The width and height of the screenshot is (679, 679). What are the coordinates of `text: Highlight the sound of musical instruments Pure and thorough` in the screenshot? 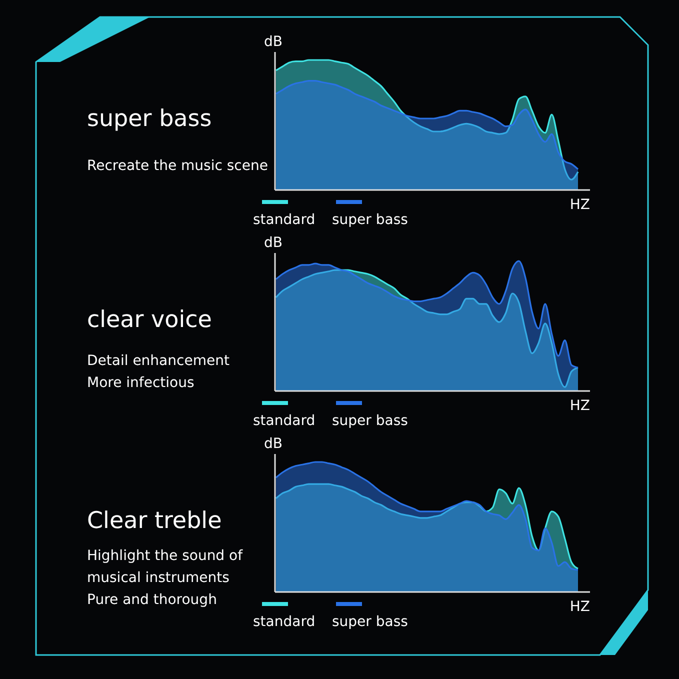 It's located at (165, 578).